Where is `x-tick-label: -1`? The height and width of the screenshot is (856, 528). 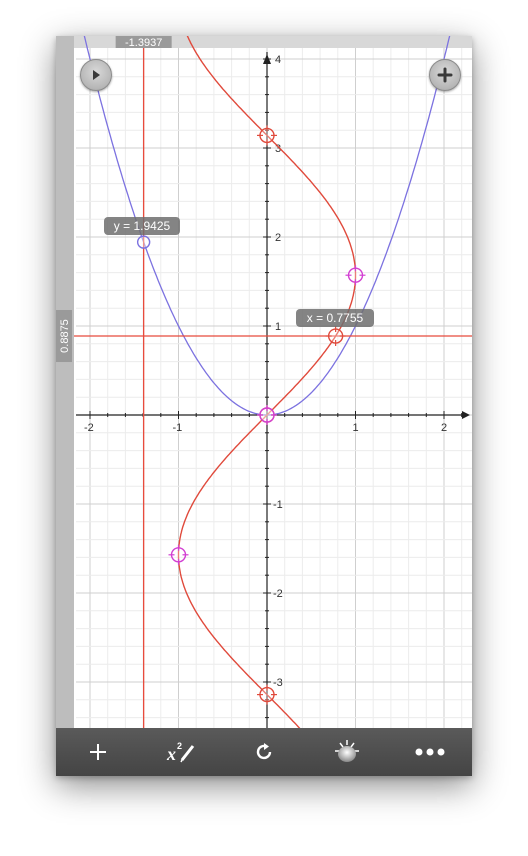 x-tick-label: -1 is located at coordinates (178, 428).